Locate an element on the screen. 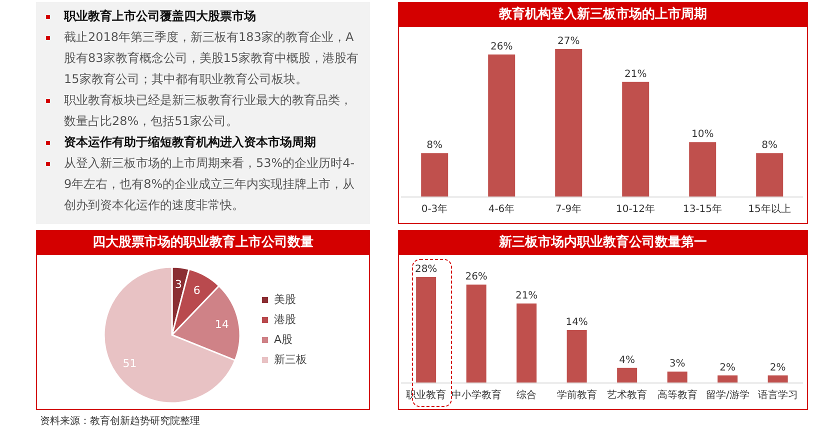 The width and height of the screenshot is (836, 435). x-tick-label: 留学/游学 is located at coordinates (728, 395).